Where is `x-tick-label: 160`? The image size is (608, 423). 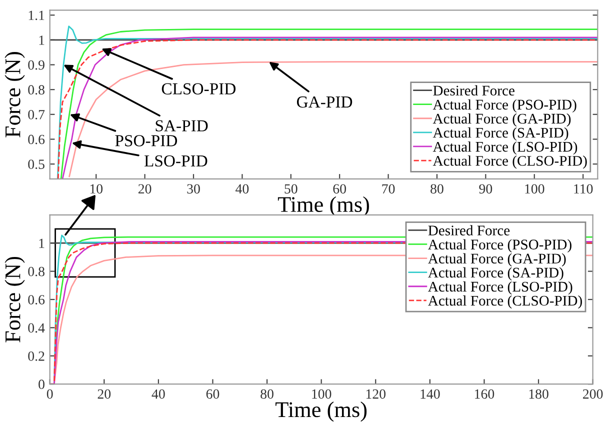
x-tick-label: 160 is located at coordinates (484, 394).